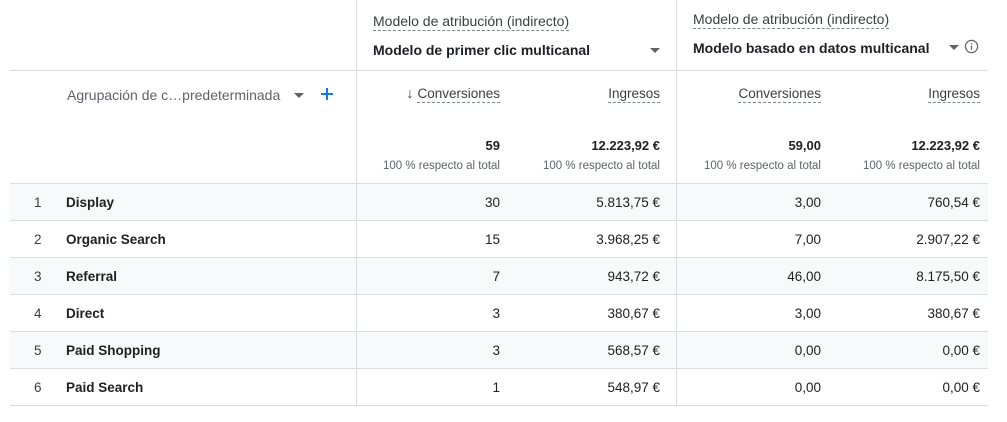  I want to click on row-conversions-first-click: 7, so click(496, 276).